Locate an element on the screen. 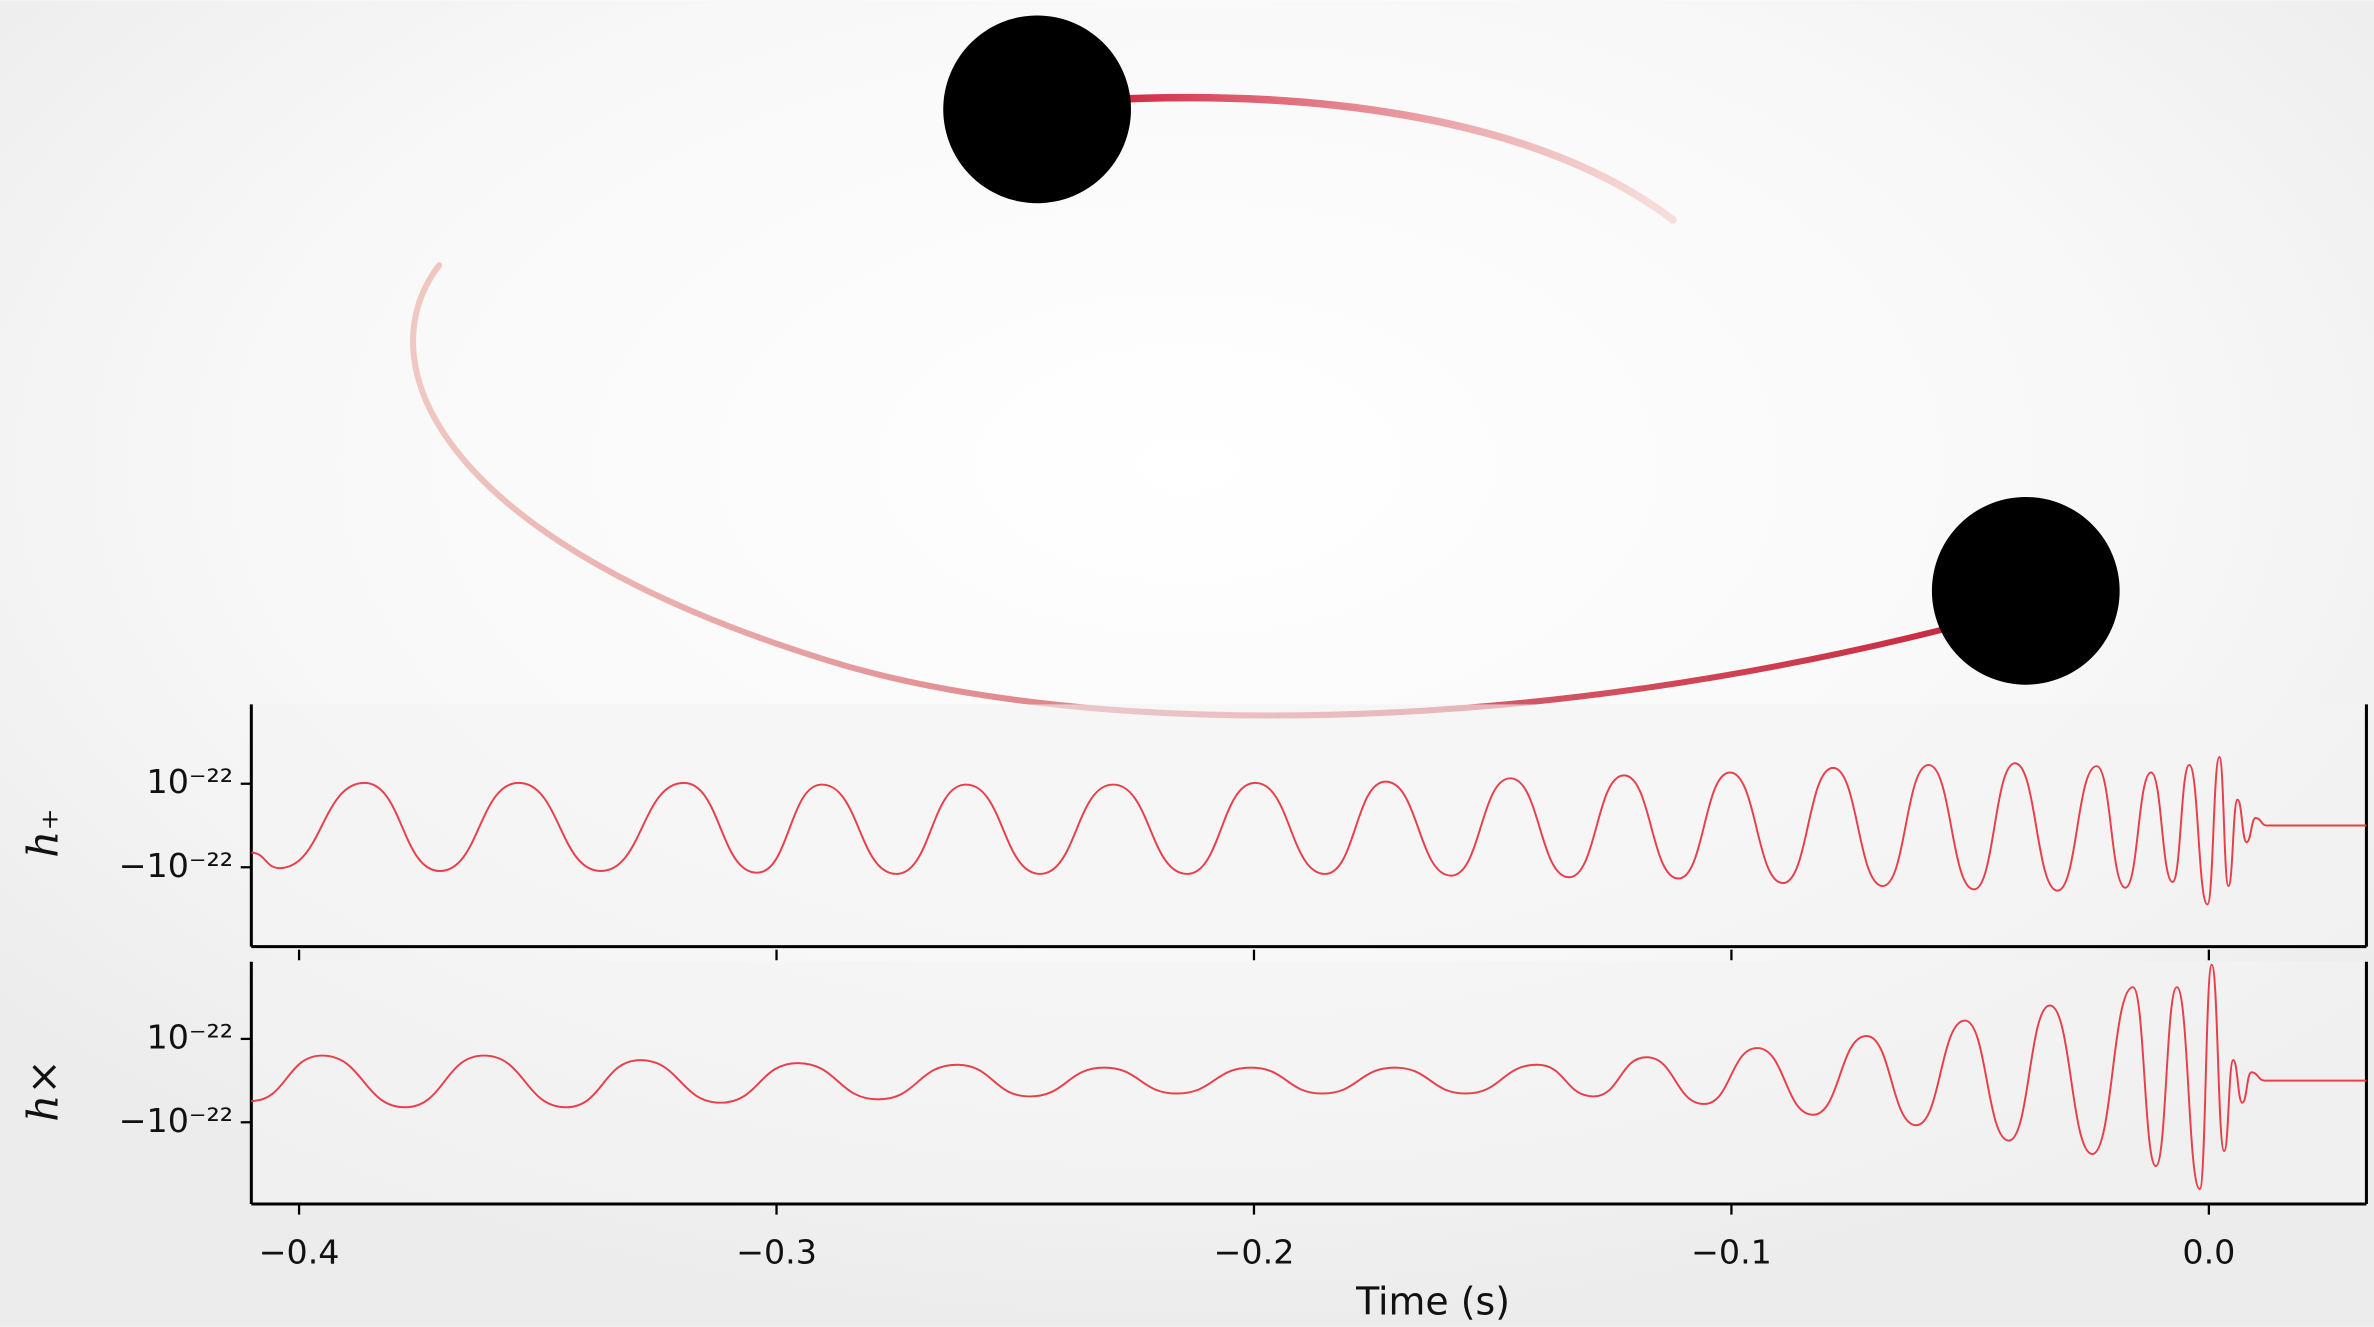  x-tick-label: −0.2 is located at coordinates (1254, 1251).